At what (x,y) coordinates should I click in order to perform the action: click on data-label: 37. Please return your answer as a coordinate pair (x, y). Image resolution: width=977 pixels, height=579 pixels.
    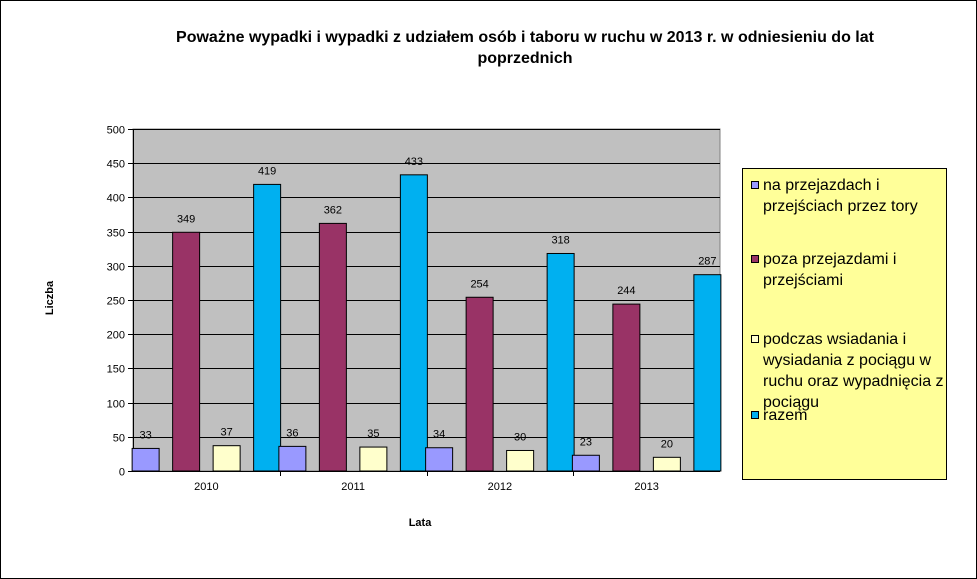
    Looking at the image, I should click on (227, 433).